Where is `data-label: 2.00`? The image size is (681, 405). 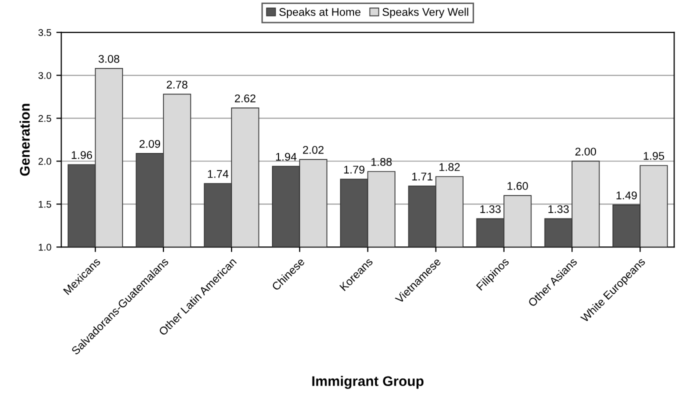
data-label: 2.00 is located at coordinates (585, 152).